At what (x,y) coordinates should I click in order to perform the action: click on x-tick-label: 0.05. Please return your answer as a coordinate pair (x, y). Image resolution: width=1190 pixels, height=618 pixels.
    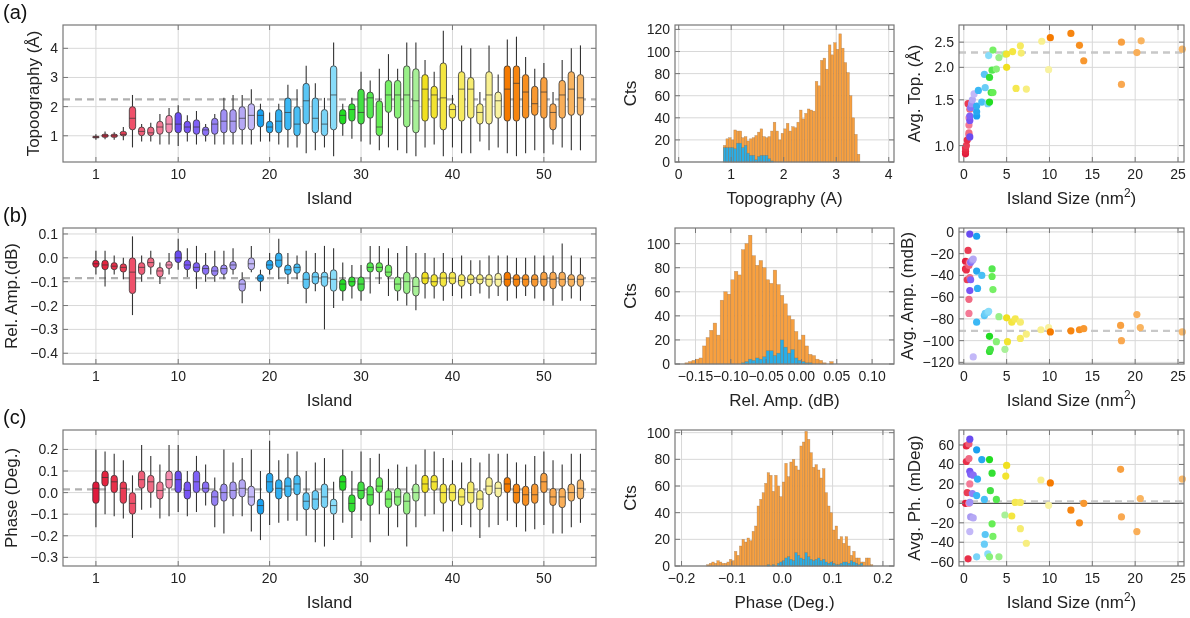
    Looking at the image, I should click on (837, 376).